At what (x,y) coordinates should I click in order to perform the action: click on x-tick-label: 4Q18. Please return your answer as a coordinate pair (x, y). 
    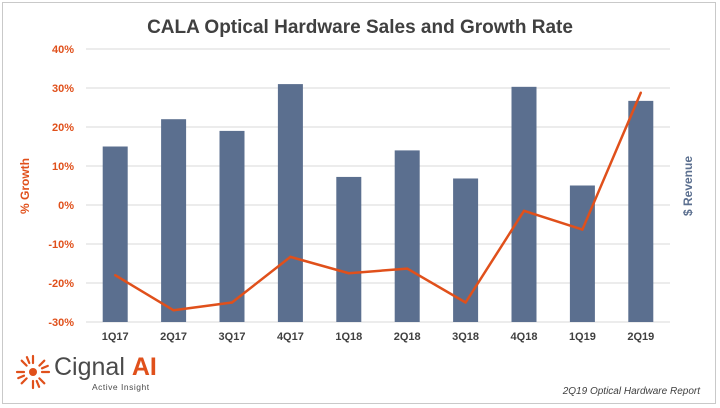
    Looking at the image, I should click on (524, 337).